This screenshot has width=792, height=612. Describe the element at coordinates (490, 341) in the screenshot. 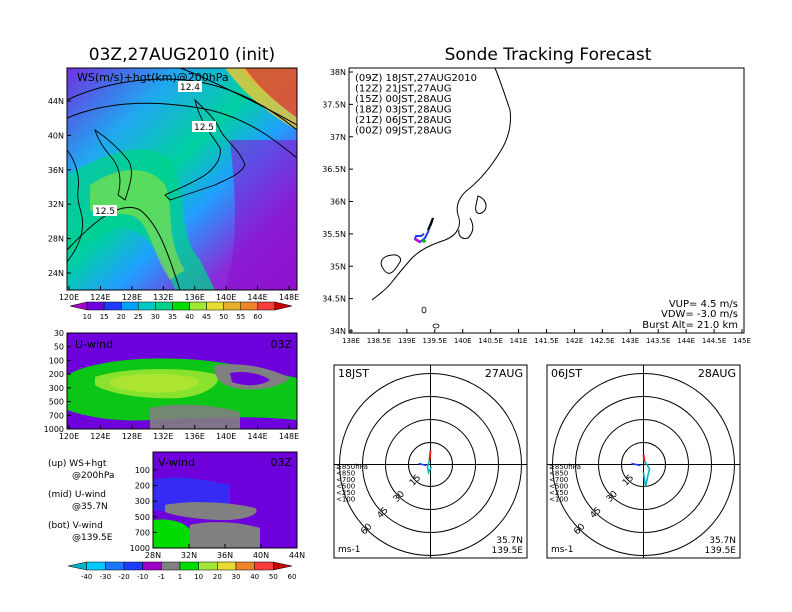

I see `track-x-label: 140.5E` at that location.